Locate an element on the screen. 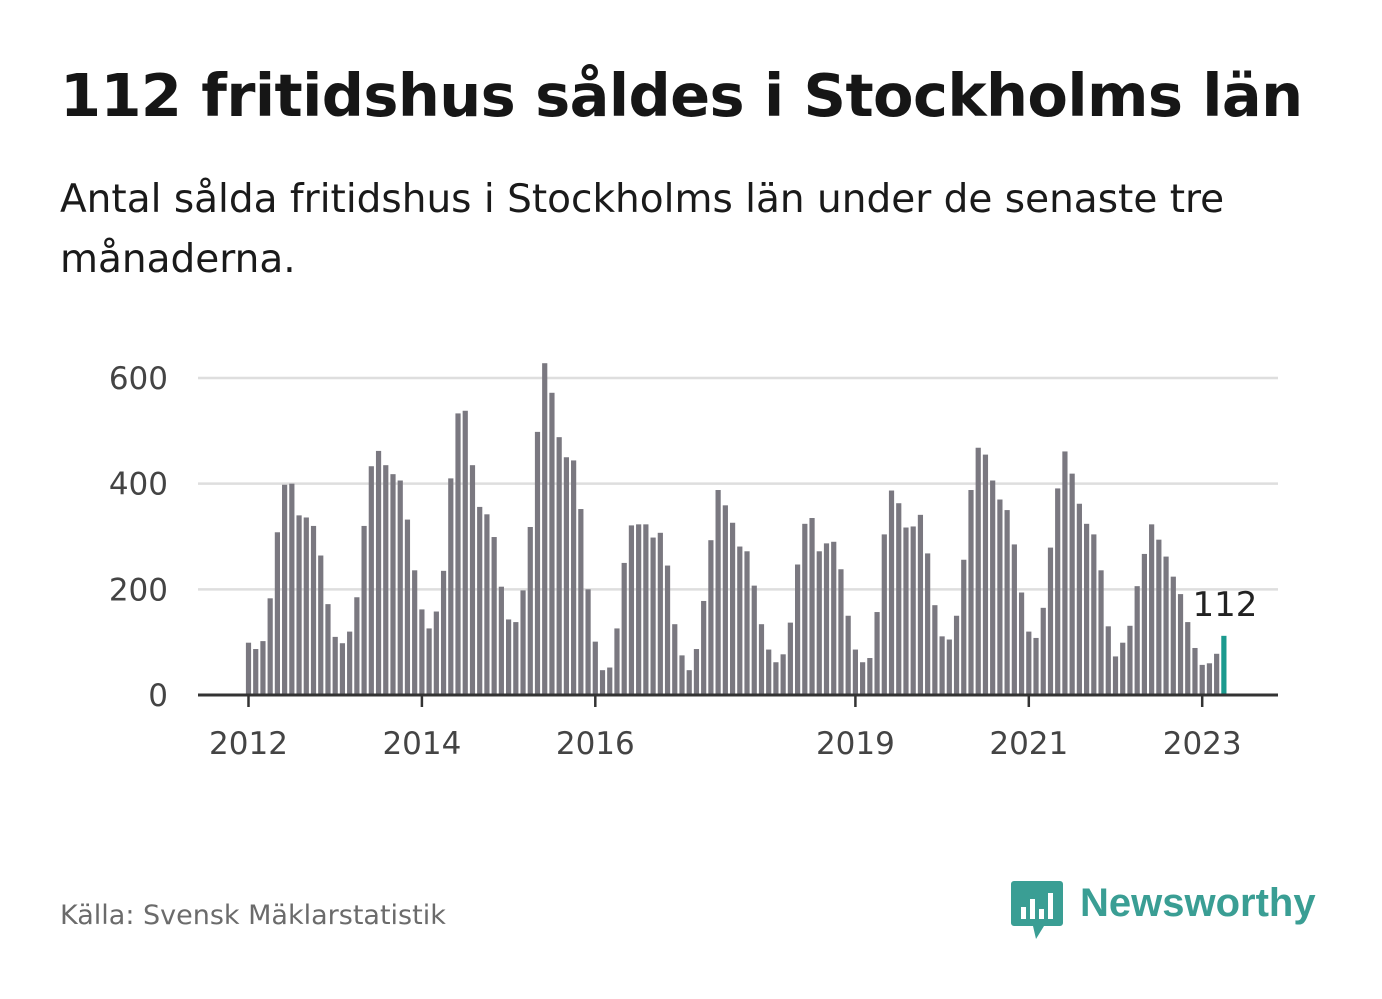 Image resolution: width=1382 pixels, height=999 pixels. bar-chart-speech-bubble-icon is located at coordinates (1037, 910).